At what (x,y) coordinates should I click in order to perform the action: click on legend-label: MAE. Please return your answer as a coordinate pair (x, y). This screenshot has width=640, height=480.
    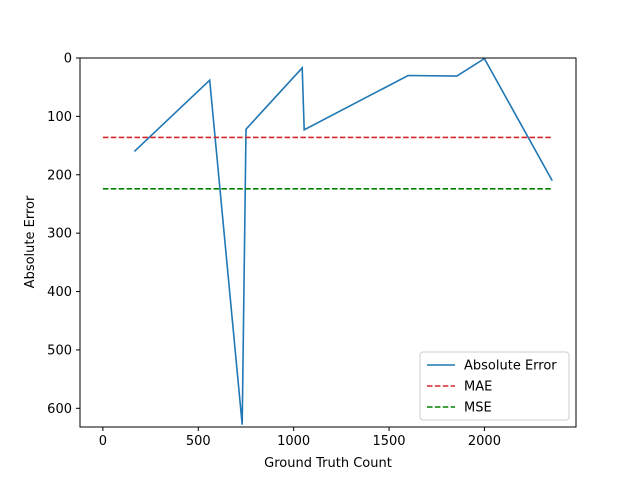
    Looking at the image, I should click on (478, 387).